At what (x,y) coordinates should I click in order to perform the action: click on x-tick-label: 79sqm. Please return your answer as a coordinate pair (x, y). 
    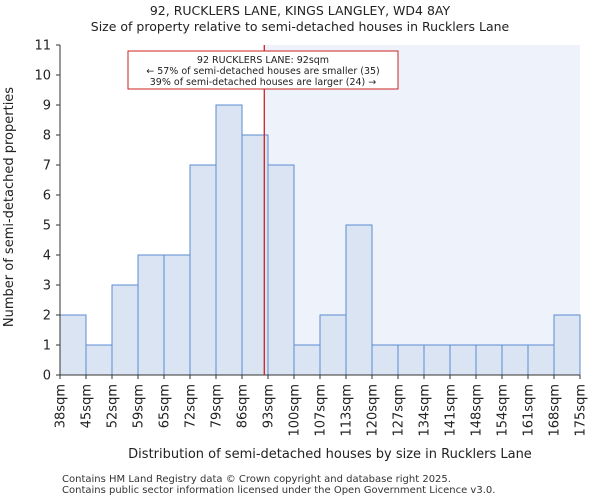
    Looking at the image, I should click on (217, 406).